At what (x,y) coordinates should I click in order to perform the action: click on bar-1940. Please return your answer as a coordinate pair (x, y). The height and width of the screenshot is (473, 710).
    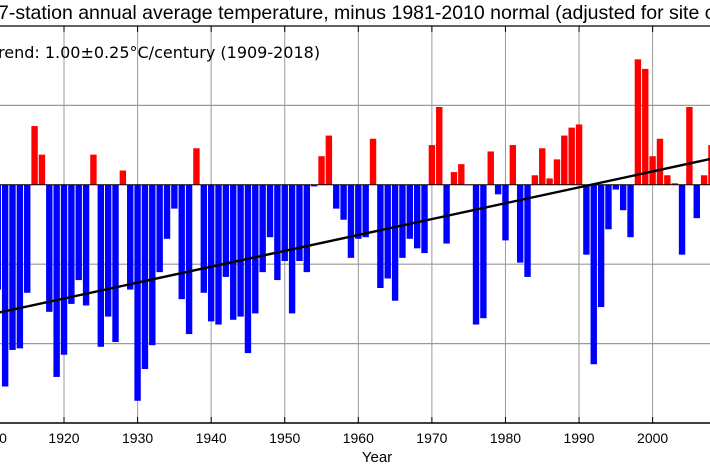
    Looking at the image, I should click on (211, 253).